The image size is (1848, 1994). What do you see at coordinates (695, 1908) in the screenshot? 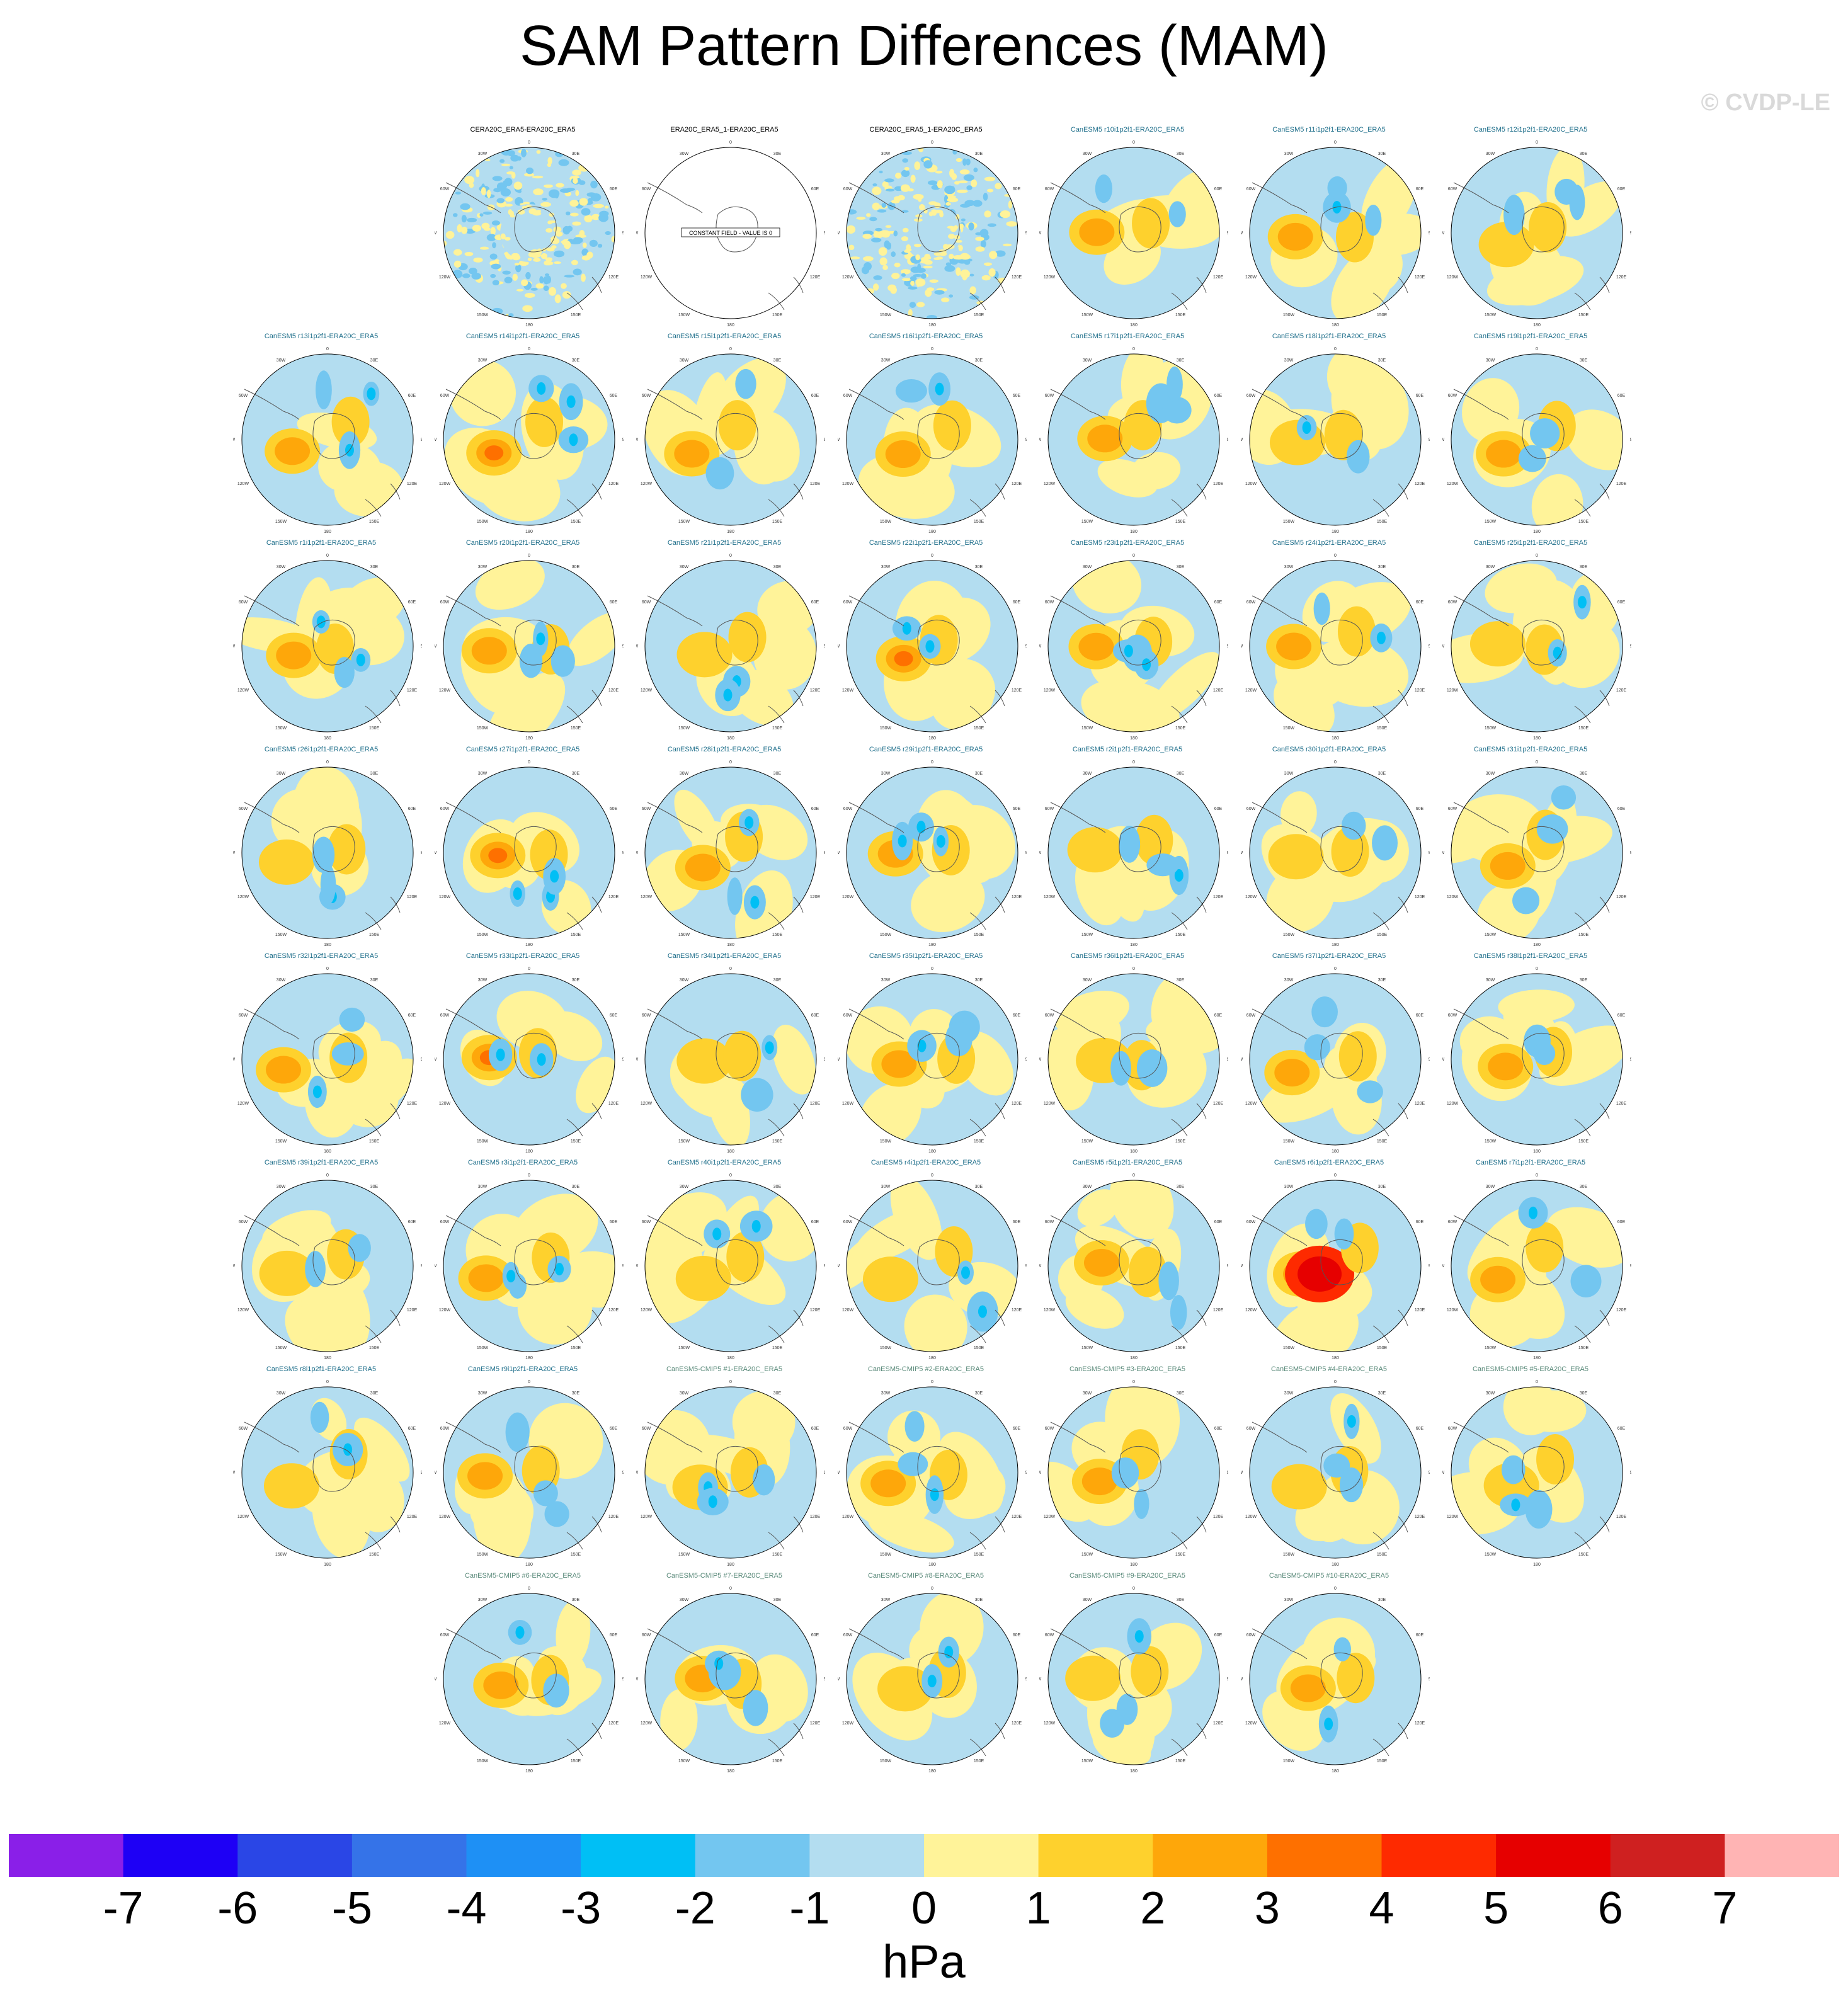
I see `colorbar-tick-label: -2` at bounding box center [695, 1908].